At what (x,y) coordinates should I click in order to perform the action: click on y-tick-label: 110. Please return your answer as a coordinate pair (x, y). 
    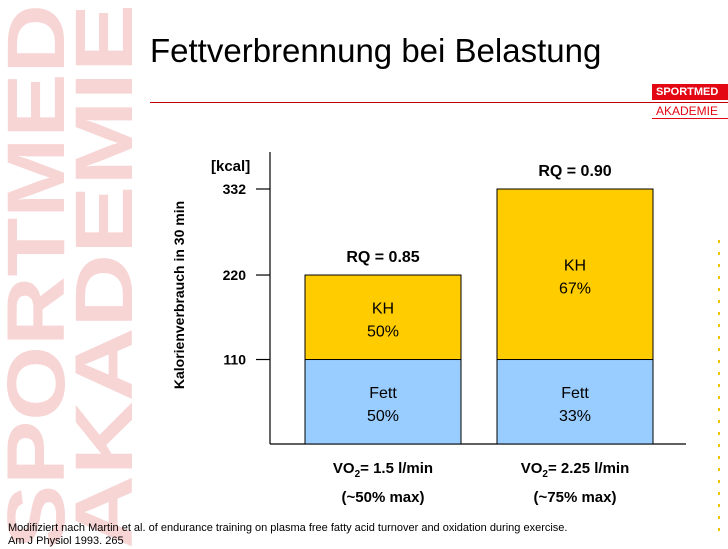
    Looking at the image, I should click on (234, 360).